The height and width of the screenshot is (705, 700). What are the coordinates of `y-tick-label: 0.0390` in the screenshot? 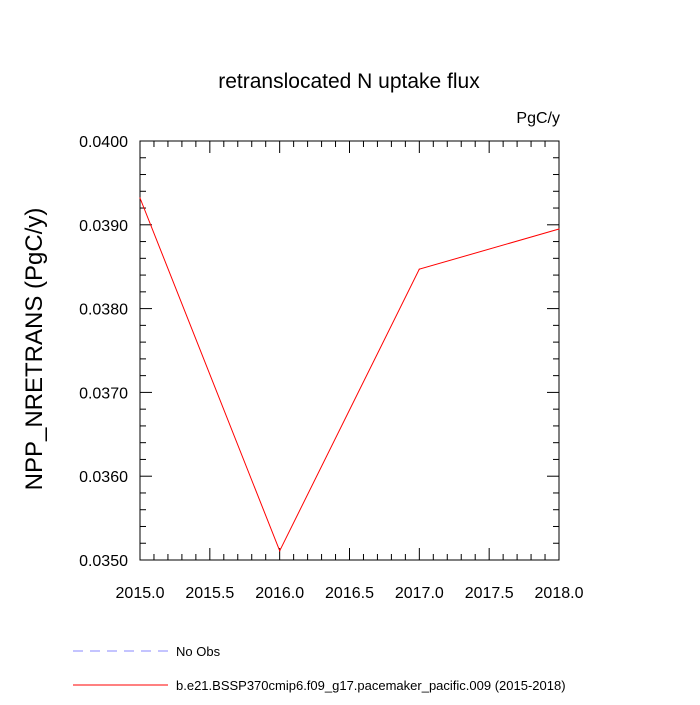 It's located at (103, 226).